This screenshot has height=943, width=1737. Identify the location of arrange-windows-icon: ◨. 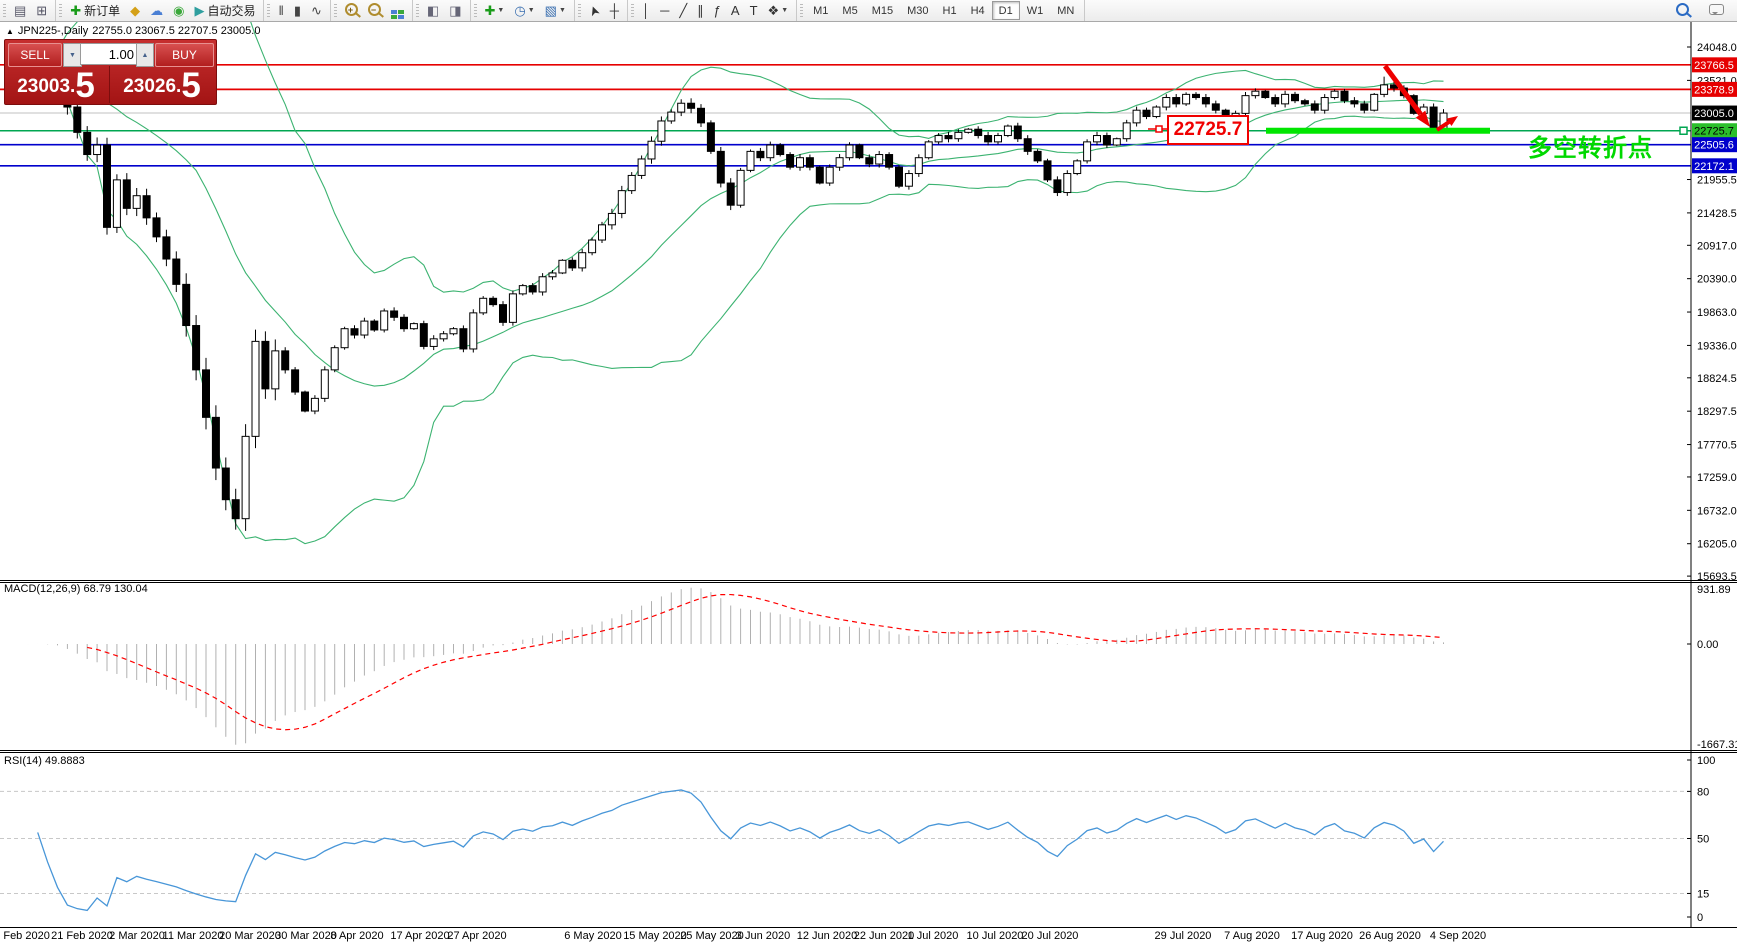
(455, 10).